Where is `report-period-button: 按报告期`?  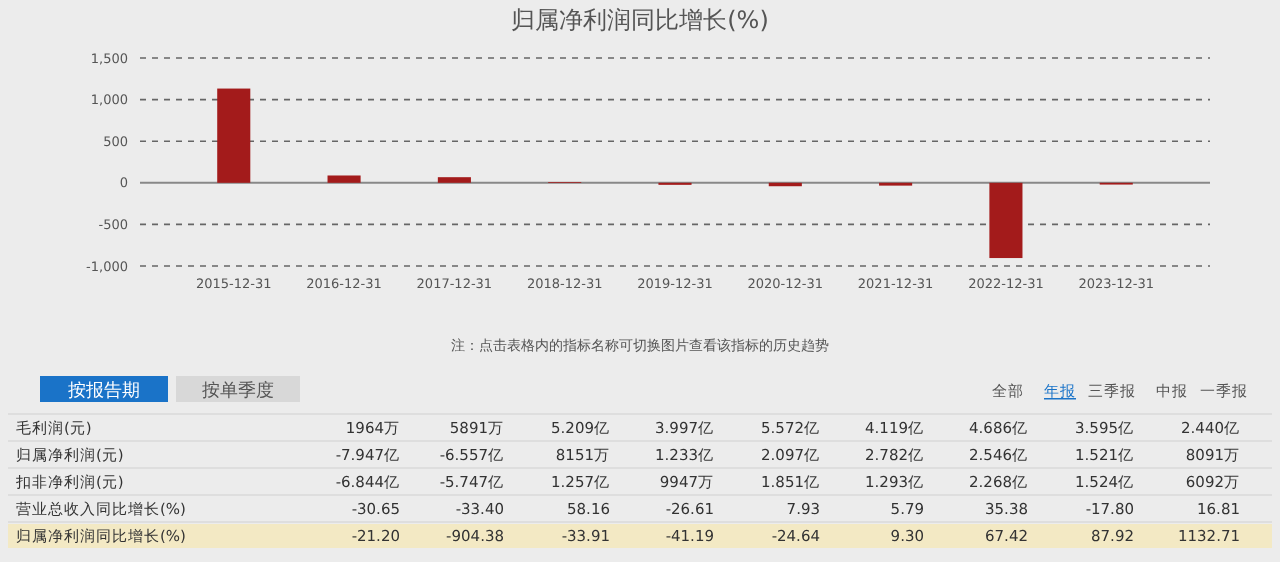
report-period-button: 按报告期 is located at coordinates (104, 389).